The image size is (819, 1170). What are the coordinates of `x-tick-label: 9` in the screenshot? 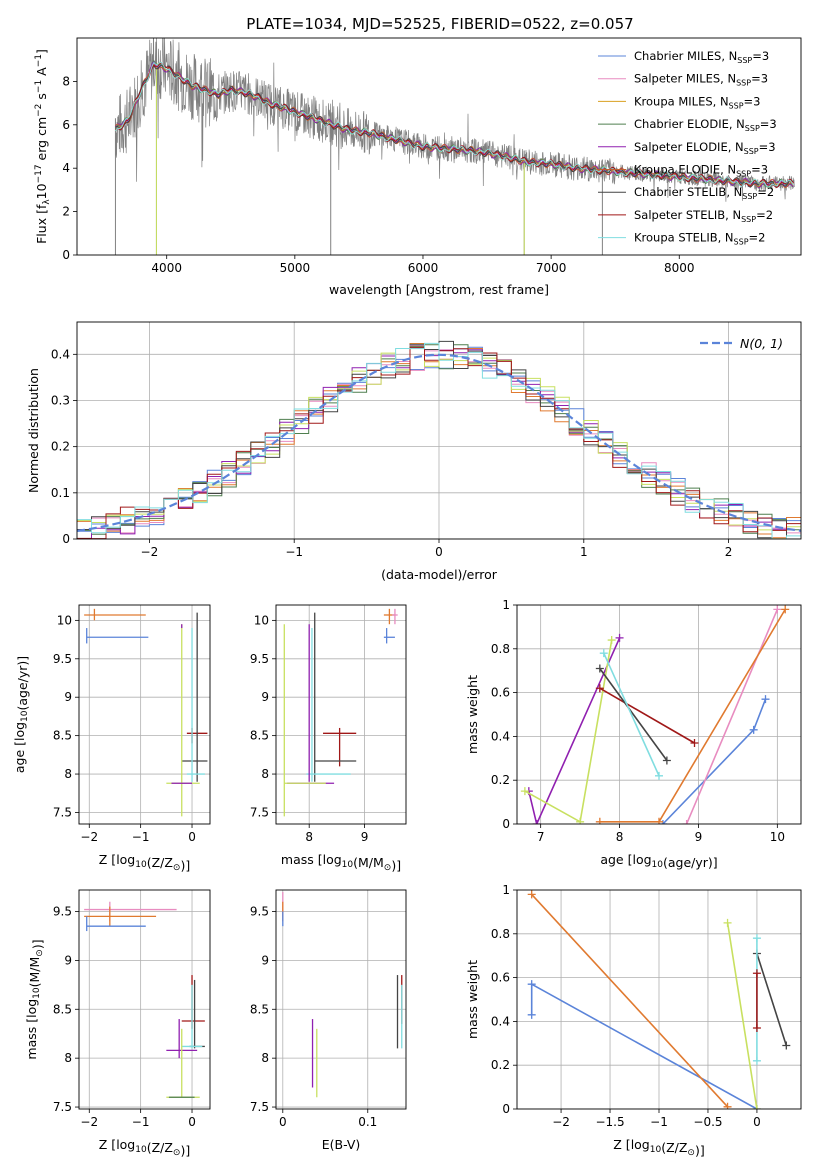 It's located at (365, 837).